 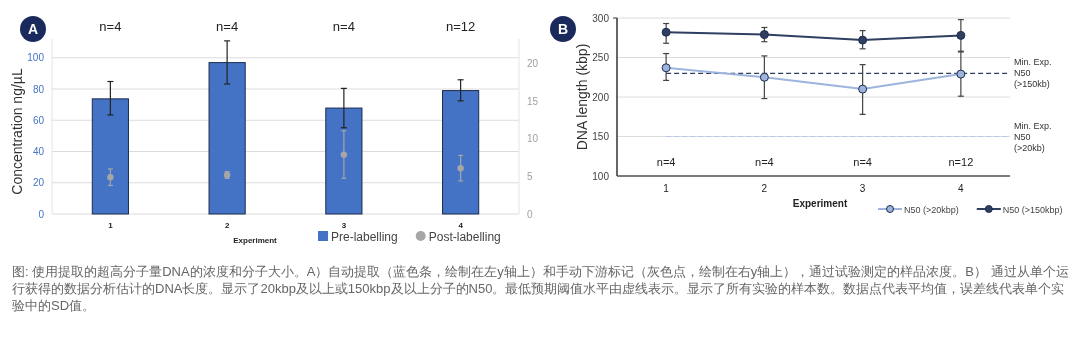 I want to click on y2-tick-label: 15, so click(x=533, y=101).